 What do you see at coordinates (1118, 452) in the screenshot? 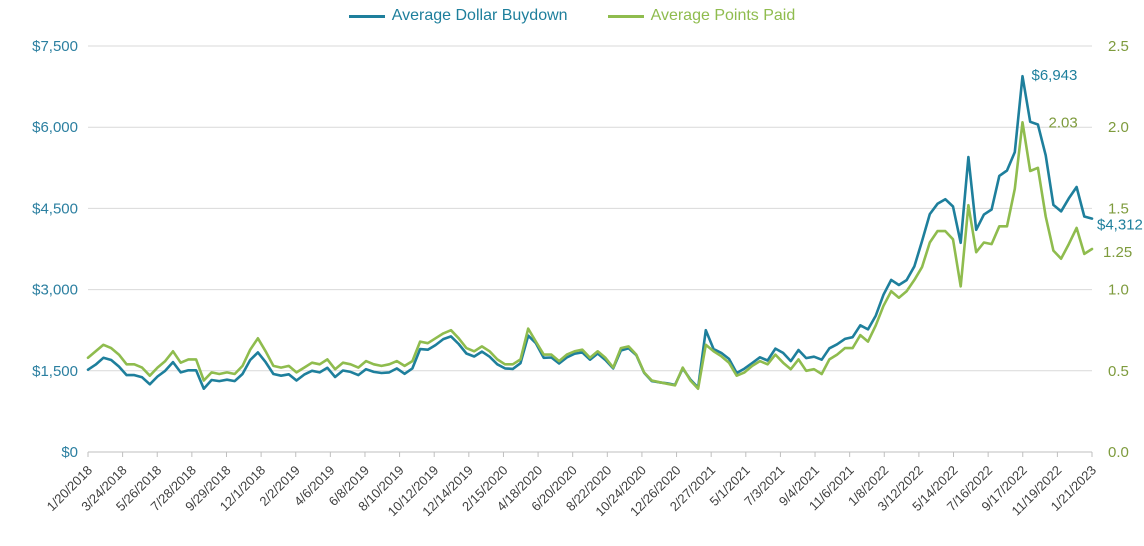
I see `right-axis-label: 0.0` at bounding box center [1118, 452].